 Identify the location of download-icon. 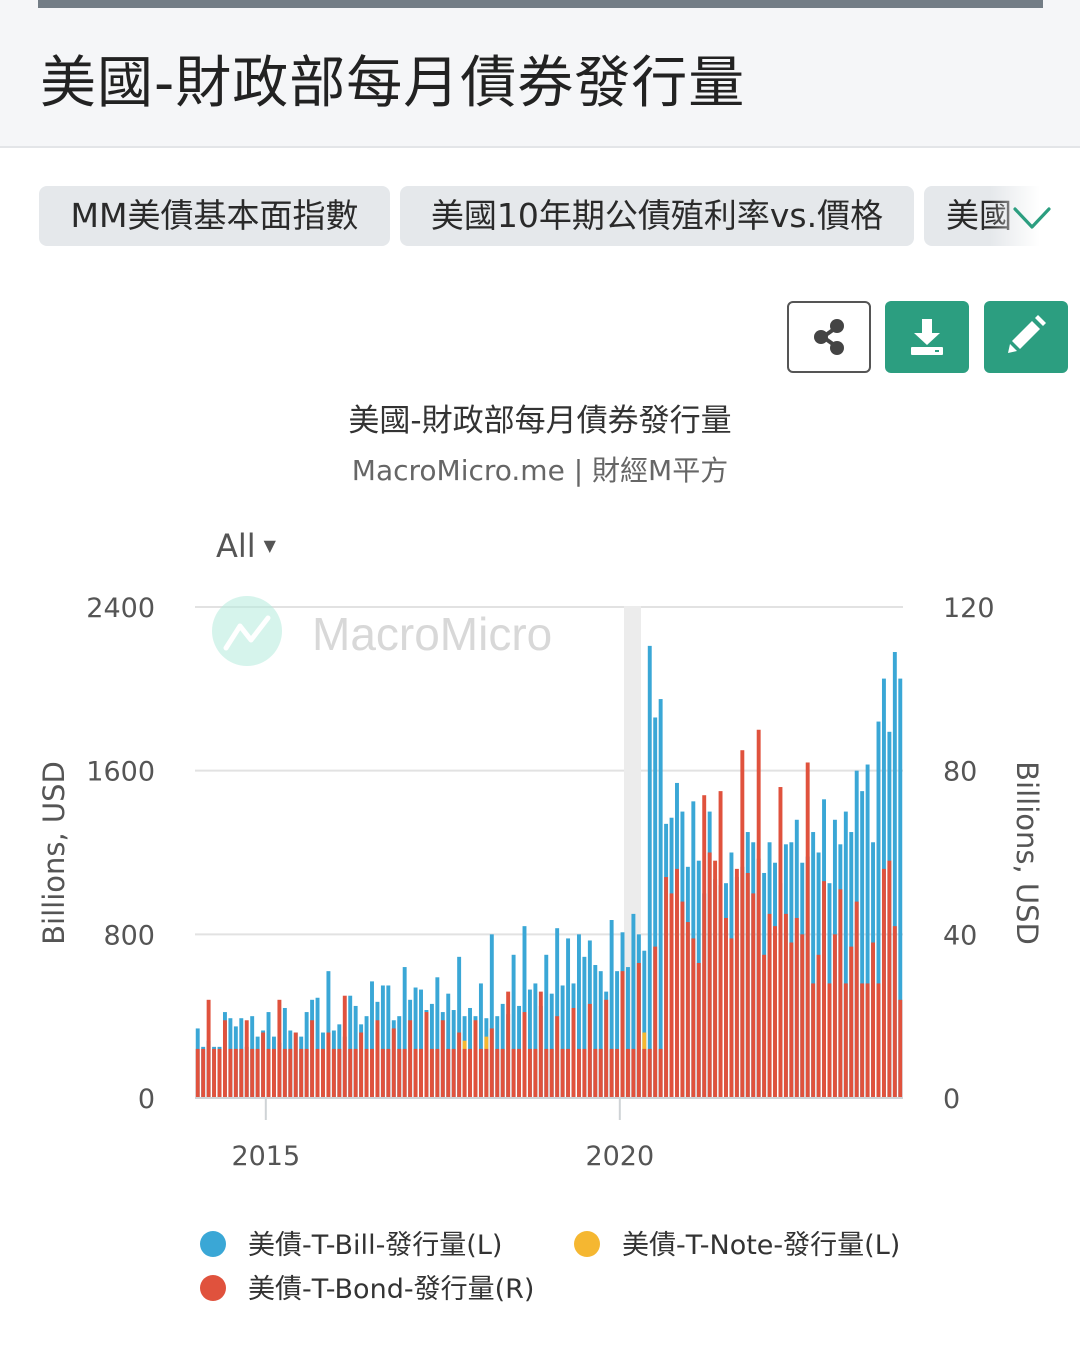
(927, 337).